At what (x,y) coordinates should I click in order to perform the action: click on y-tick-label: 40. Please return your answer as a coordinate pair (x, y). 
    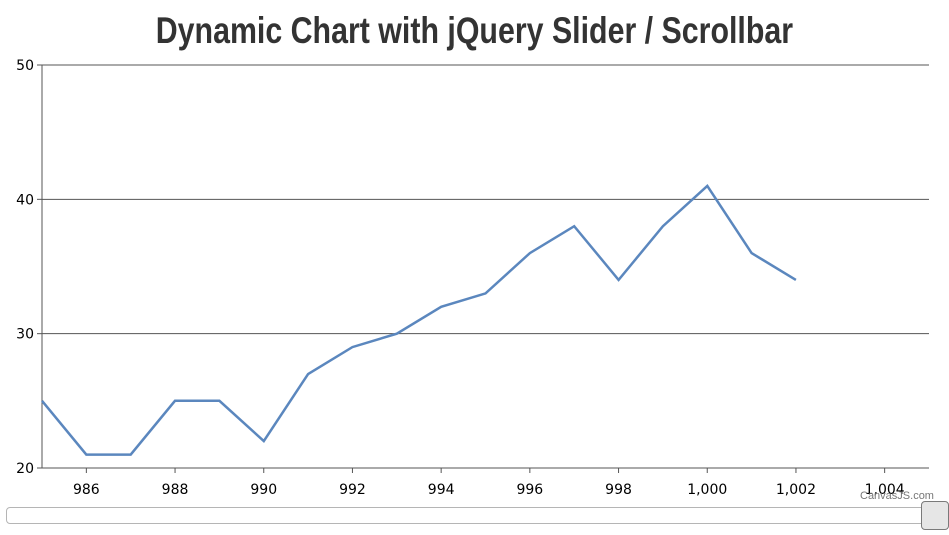
    Looking at the image, I should click on (25, 200).